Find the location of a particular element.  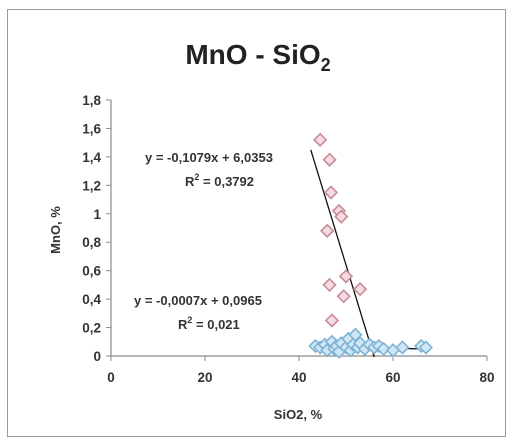

r2-value-blue: = 0,021 is located at coordinates (215, 324).